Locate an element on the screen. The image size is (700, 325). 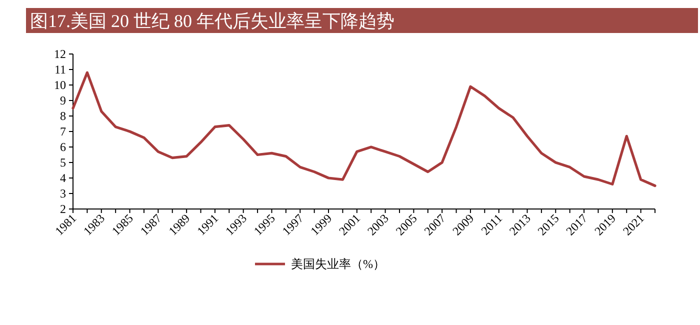
y-tick-label: 10 is located at coordinates (60, 85).